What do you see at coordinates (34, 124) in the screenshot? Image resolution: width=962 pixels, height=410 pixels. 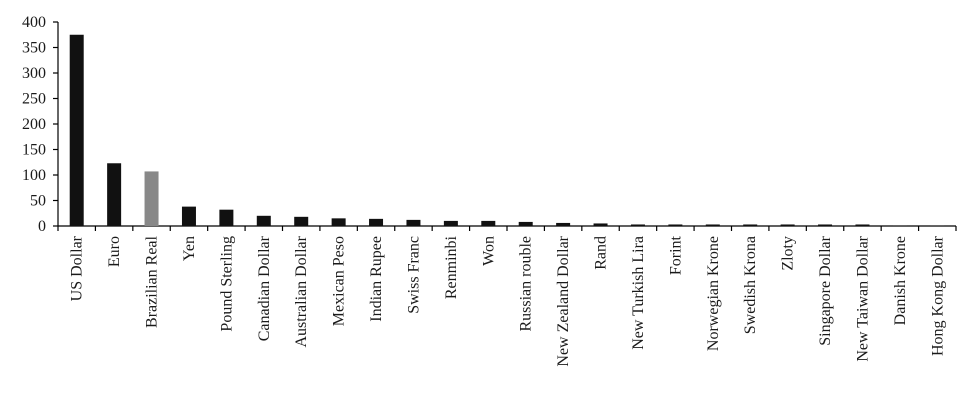 I see `y-tick-label: 200` at bounding box center [34, 124].